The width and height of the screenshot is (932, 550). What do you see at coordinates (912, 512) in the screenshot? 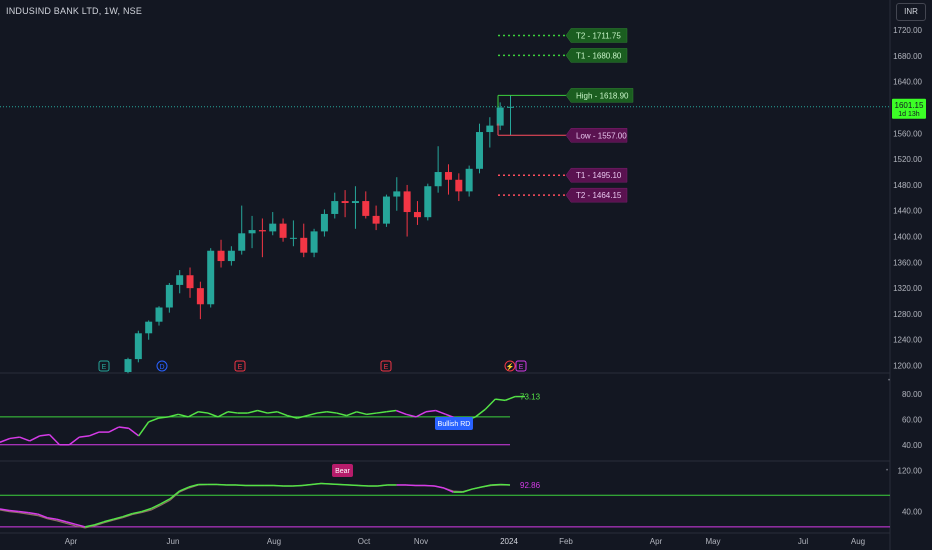
I see `osc2-tick-label: 40.00` at bounding box center [912, 512].